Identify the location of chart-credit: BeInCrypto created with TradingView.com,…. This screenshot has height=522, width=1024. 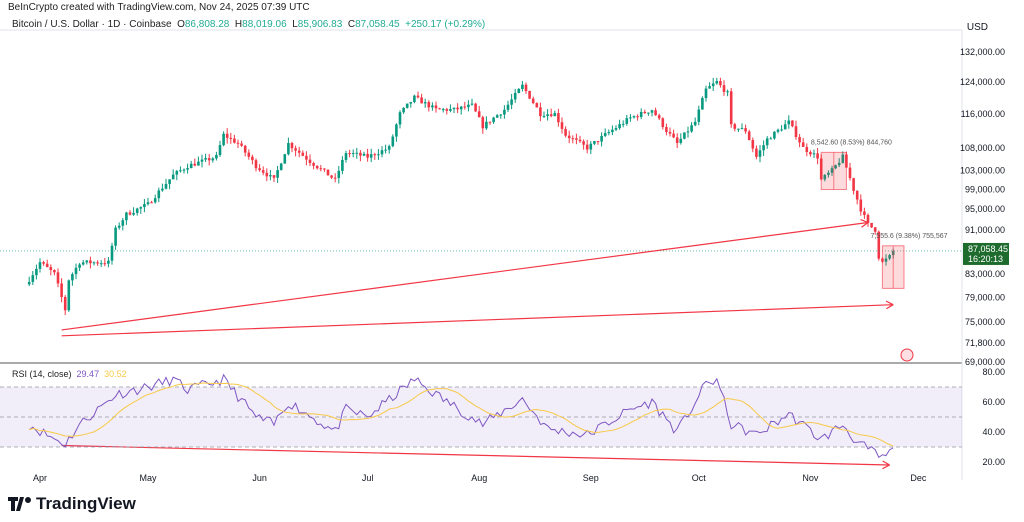
(159, 7).